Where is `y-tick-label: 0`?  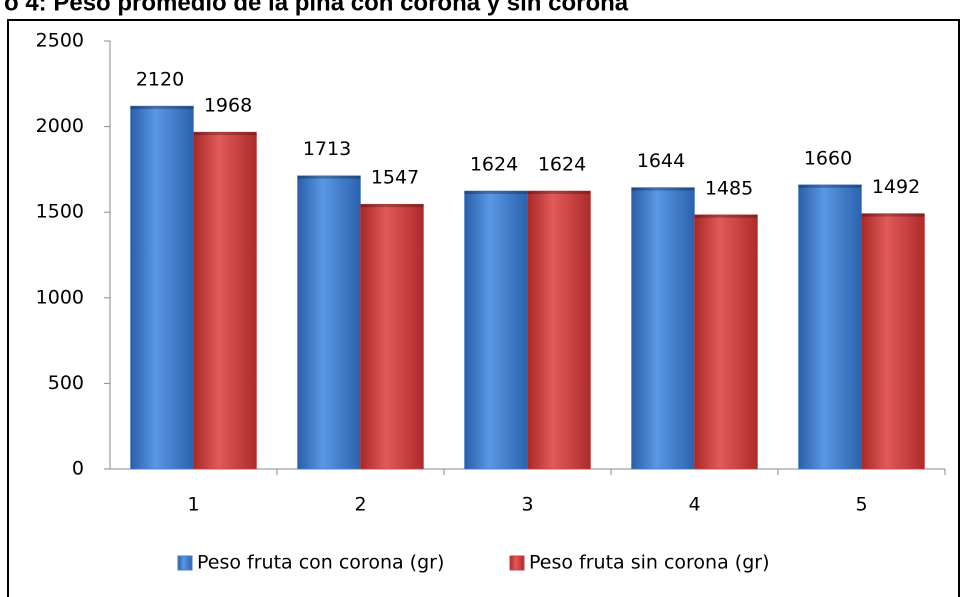 y-tick-label: 0 is located at coordinates (78, 469).